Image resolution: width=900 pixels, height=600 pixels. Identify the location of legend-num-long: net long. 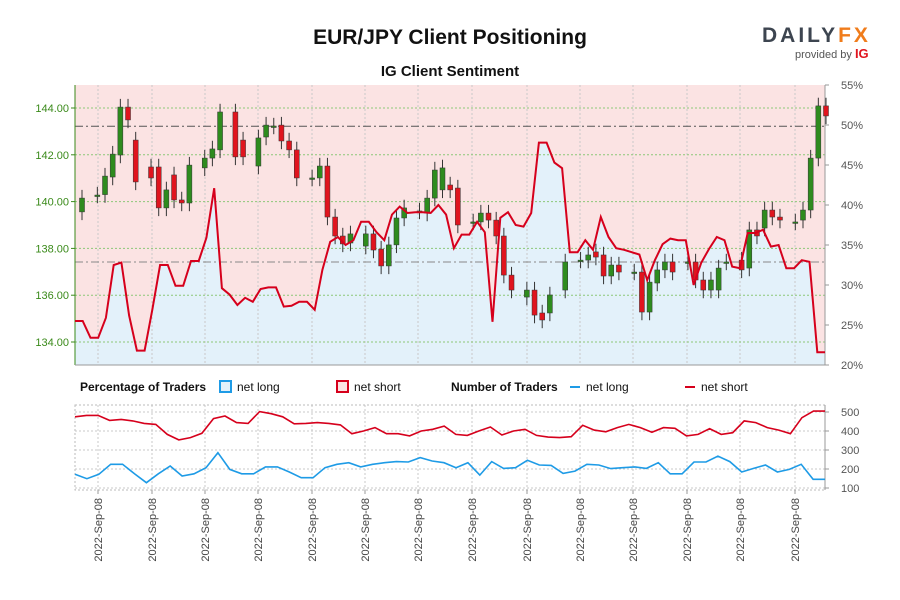
(599, 387).